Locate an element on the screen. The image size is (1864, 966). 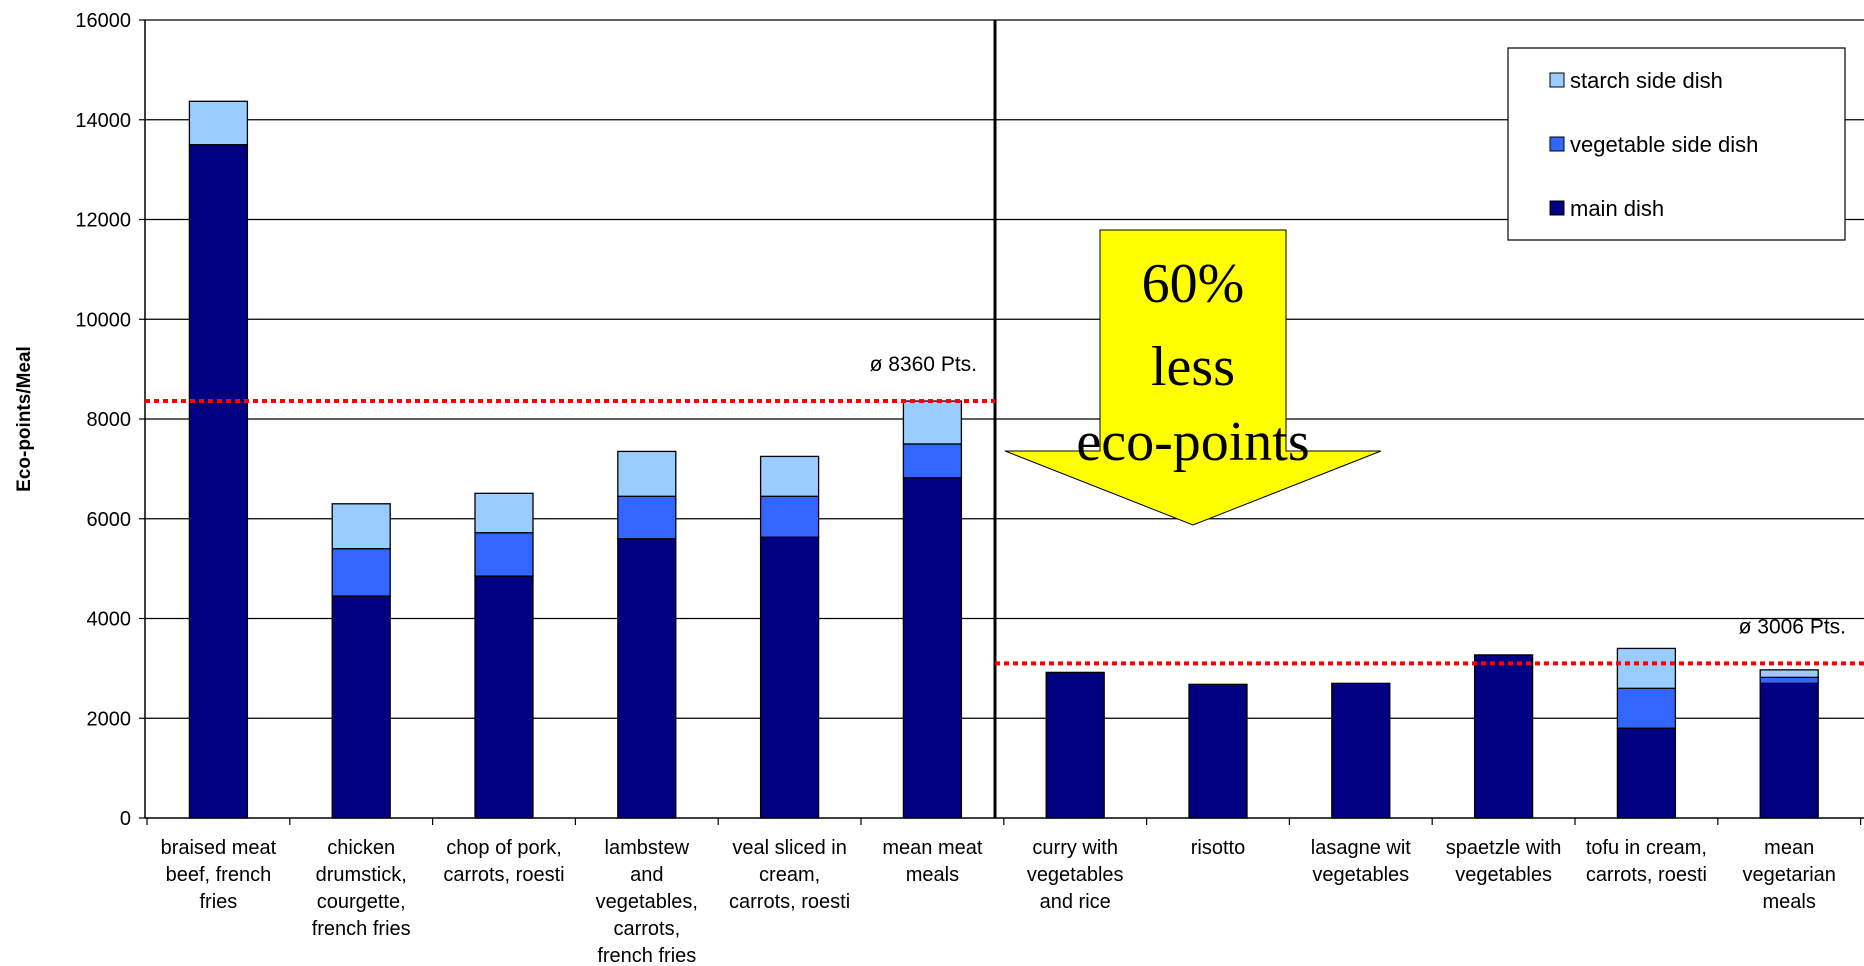
x-tick-label: mean meat meals is located at coordinates (932, 861).